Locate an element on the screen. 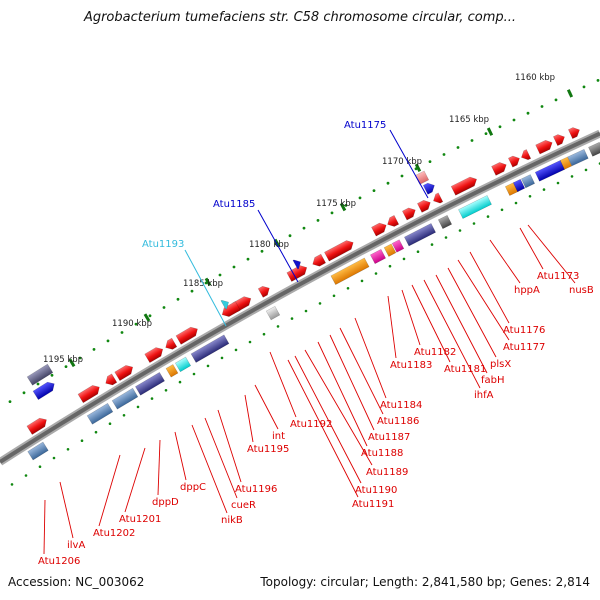  gene-label-nusb: nusB is located at coordinates (581, 290).